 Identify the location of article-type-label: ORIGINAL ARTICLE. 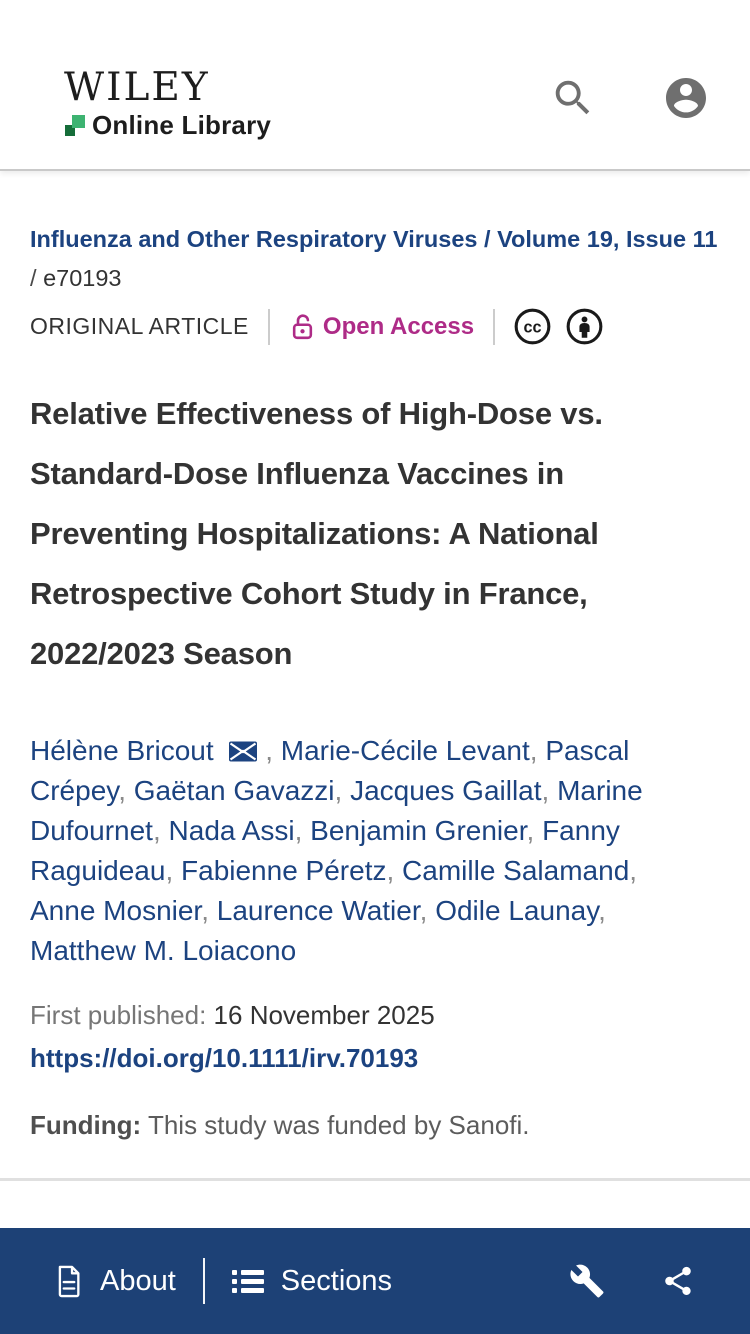
(139, 326).